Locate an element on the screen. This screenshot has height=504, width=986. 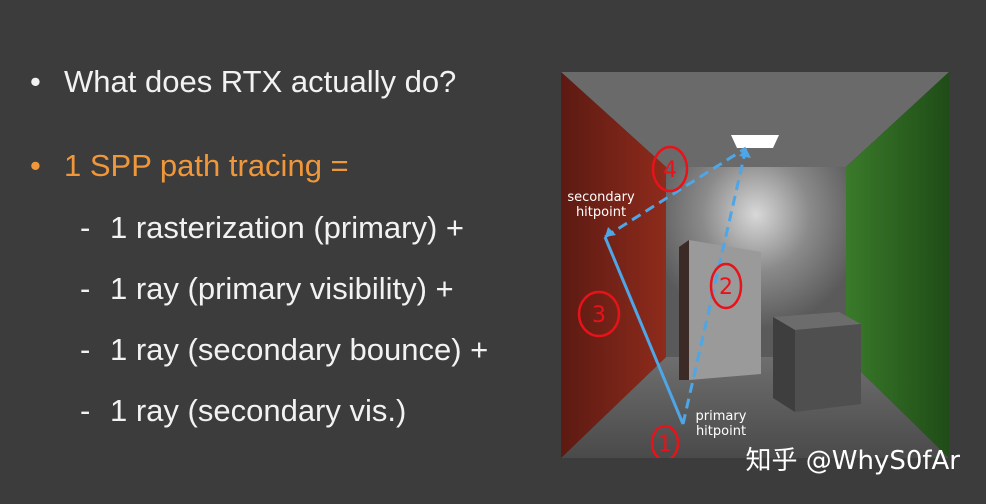
annotation-number-1: 1 is located at coordinates (665, 444).